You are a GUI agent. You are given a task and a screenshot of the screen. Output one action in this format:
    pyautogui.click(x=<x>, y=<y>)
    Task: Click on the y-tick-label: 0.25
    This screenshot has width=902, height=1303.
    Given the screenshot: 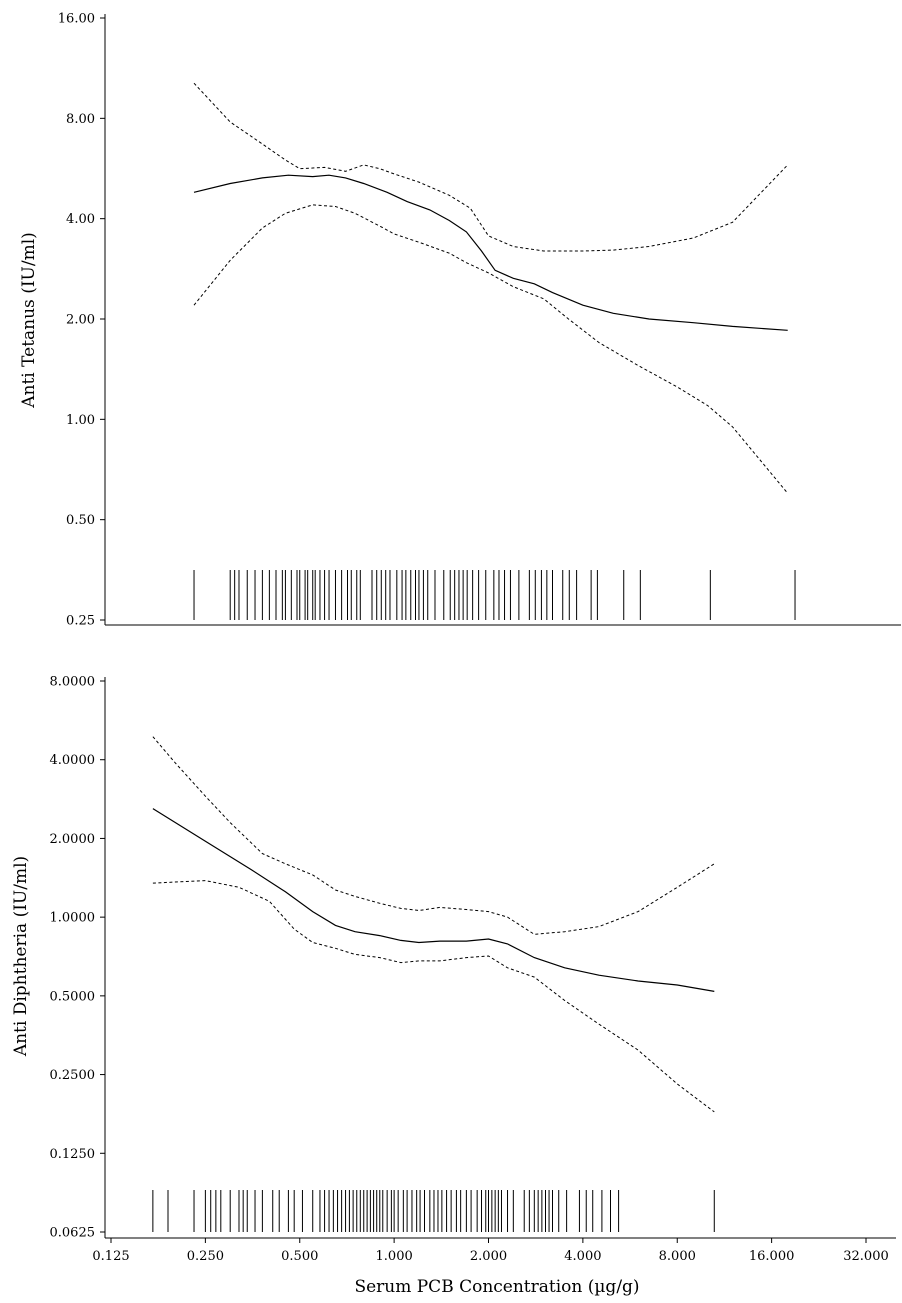 What is the action you would take?
    pyautogui.click(x=80, y=621)
    